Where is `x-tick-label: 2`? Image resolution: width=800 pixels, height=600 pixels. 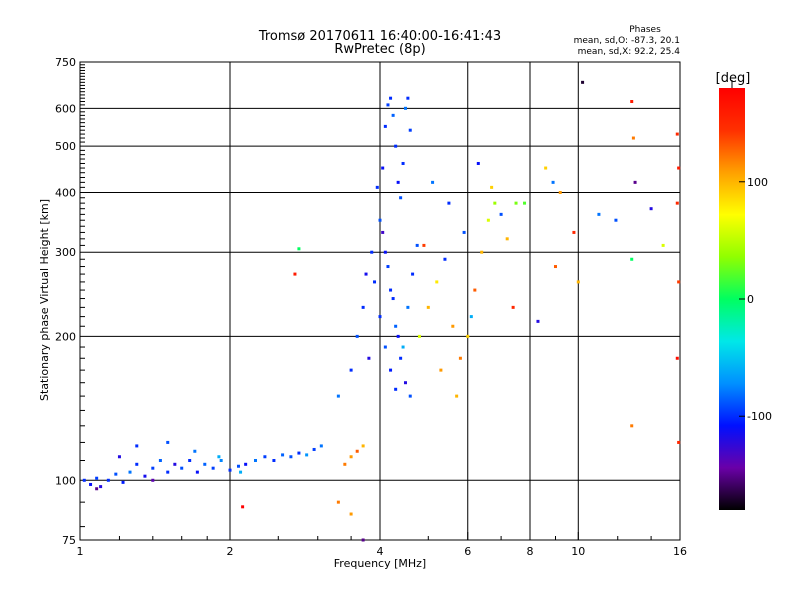 x-tick-label: 2 is located at coordinates (230, 551).